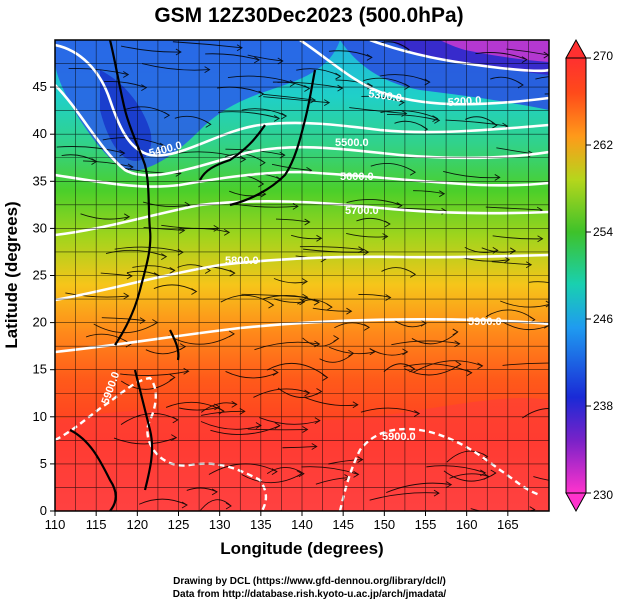  I want to click on x-tick-label: 165, so click(508, 524).